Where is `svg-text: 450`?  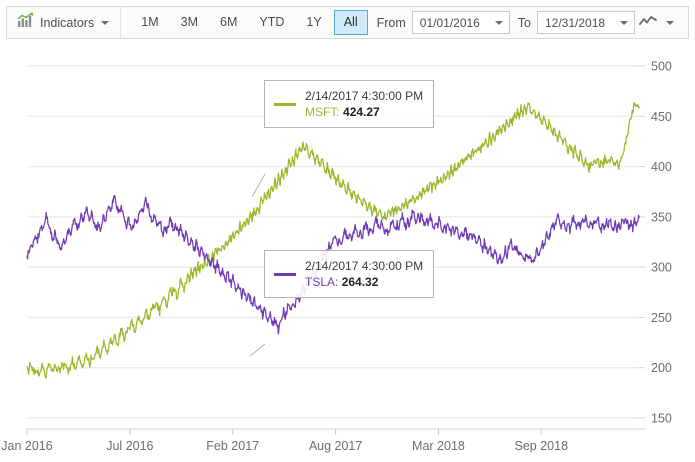 svg-text: 450 is located at coordinates (661, 117).